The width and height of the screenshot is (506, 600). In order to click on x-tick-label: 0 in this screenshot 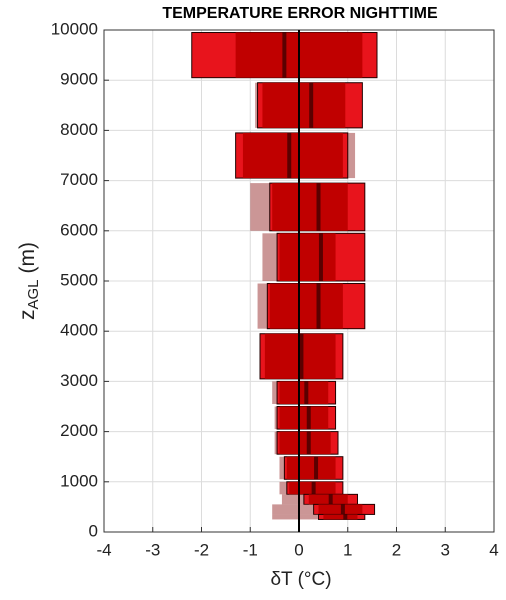, I will do `click(298, 549)`.